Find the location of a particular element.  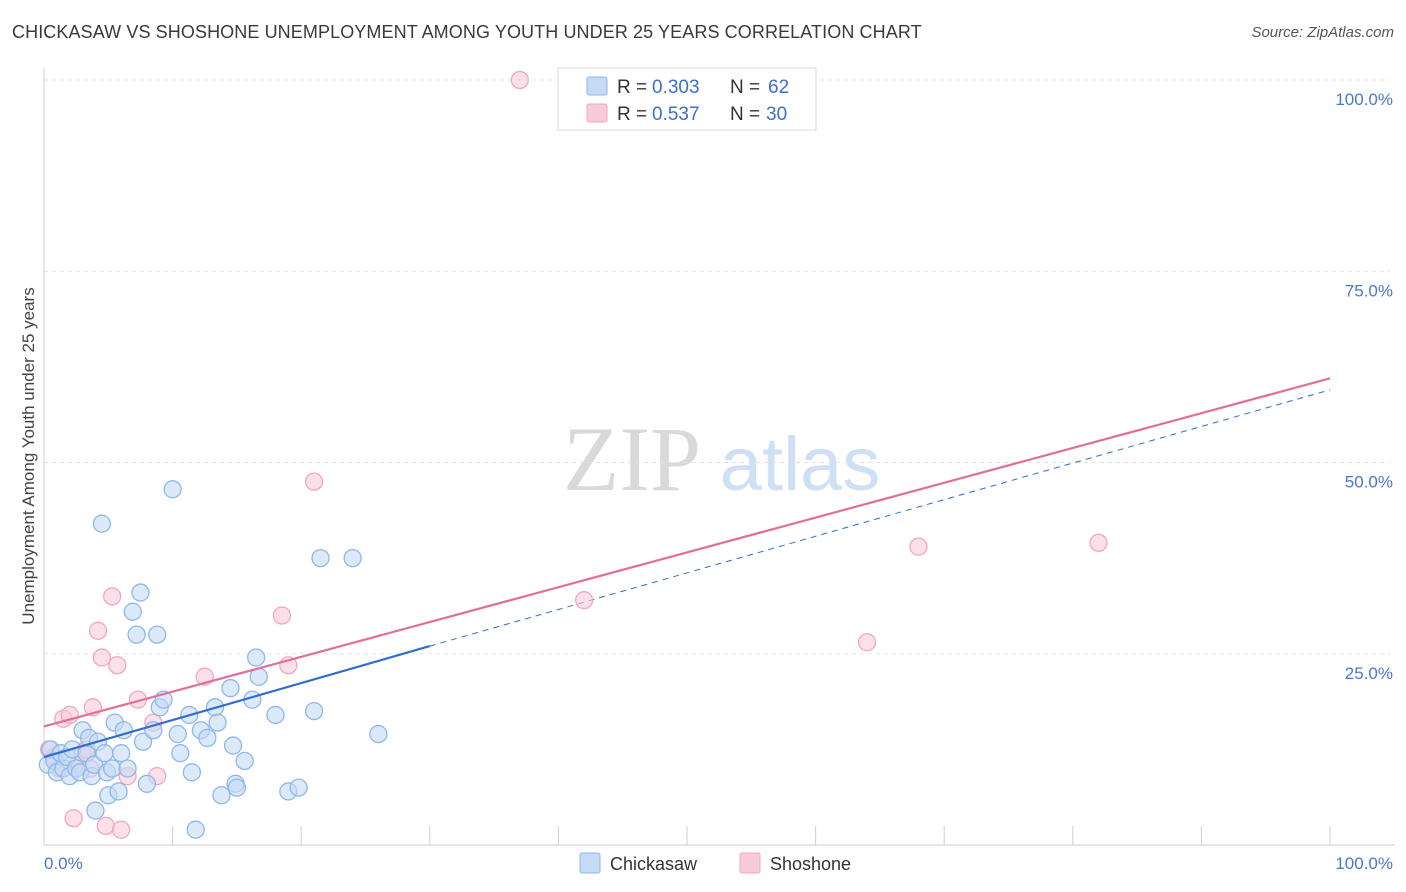

chickasaw-r-value: 0.303 is located at coordinates (676, 87).